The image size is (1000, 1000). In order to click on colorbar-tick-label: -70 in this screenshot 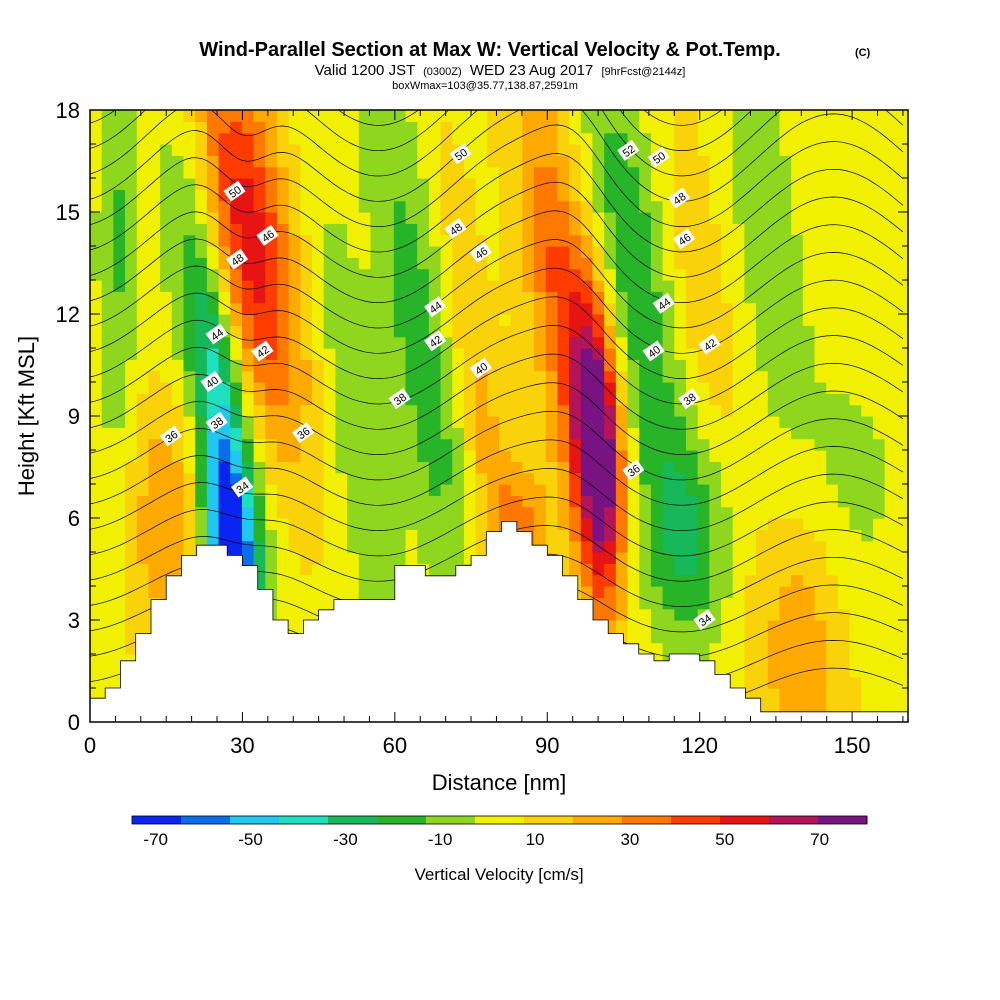, I will do `click(155, 839)`.